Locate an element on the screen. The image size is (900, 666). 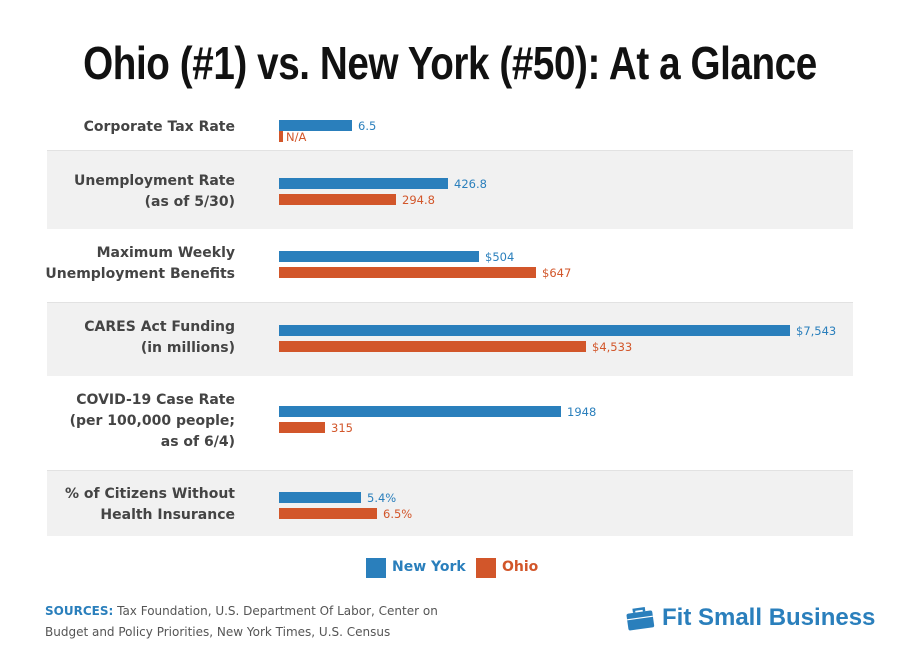
category-label-line: Maximum Weekly is located at coordinates (165, 253).